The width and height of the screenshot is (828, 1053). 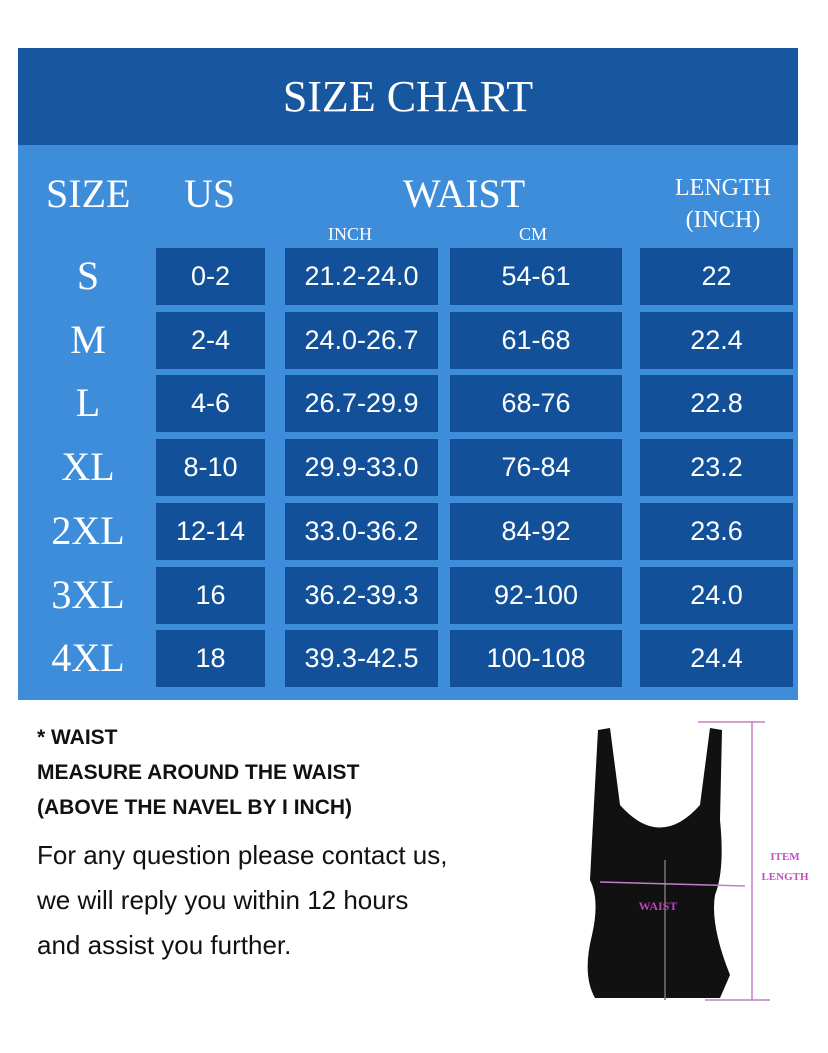 What do you see at coordinates (350, 234) in the screenshot?
I see `header-inch: INCH` at bounding box center [350, 234].